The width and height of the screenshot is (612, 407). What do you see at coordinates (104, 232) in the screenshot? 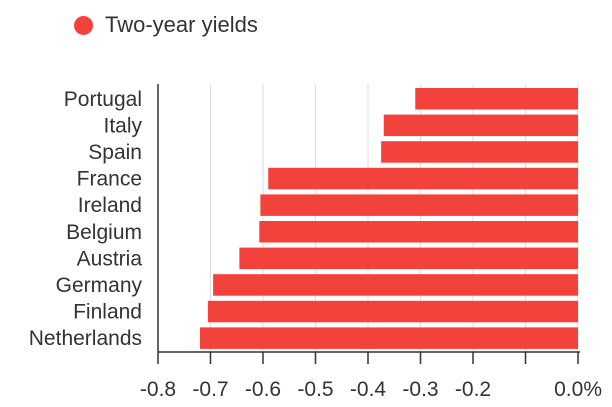
I see `category-label: Belgium` at bounding box center [104, 232].